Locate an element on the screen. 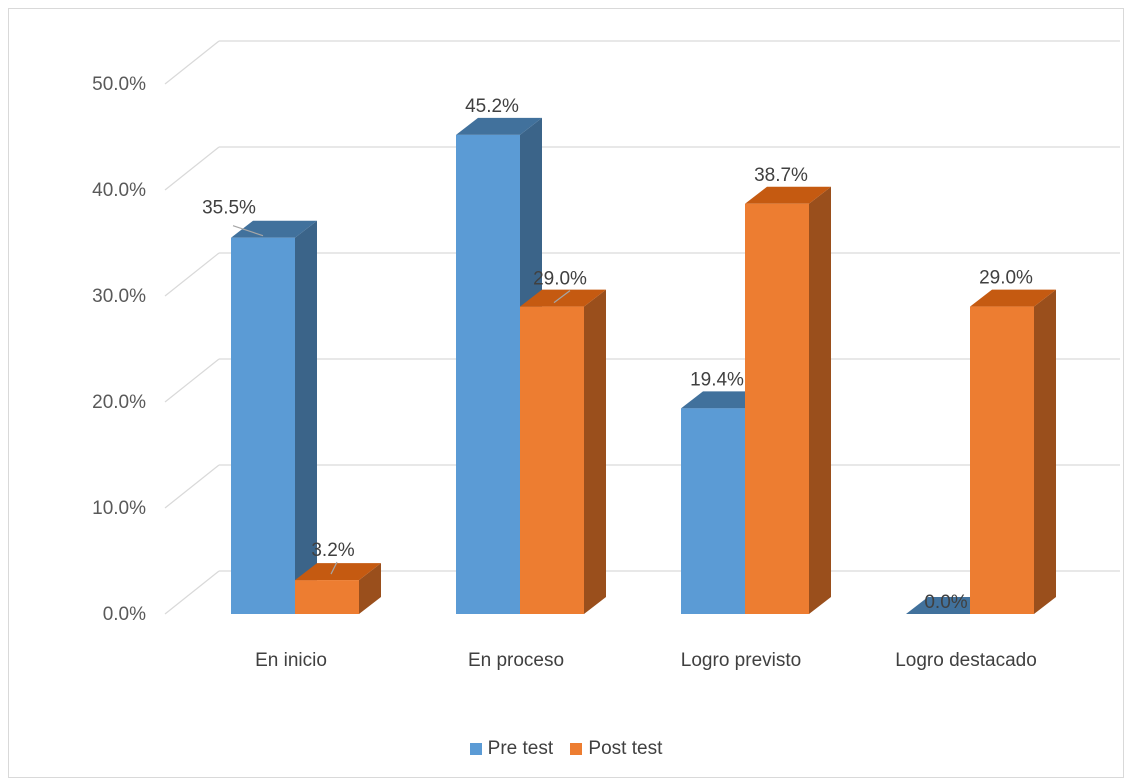 This screenshot has height=784, width=1132. bar-side-pre-test is located at coordinates (306, 417).